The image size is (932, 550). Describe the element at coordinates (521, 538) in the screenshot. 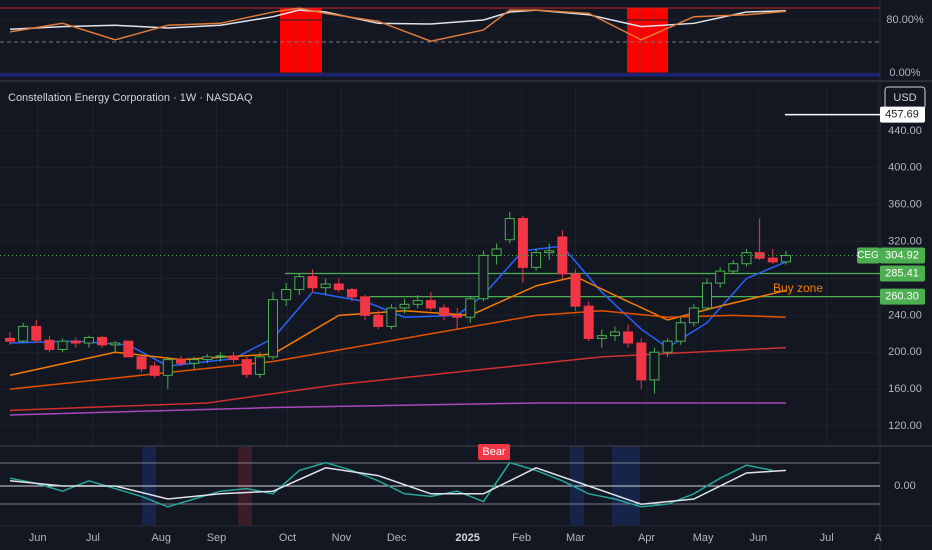

I see `x-tick-label: Feb` at that location.